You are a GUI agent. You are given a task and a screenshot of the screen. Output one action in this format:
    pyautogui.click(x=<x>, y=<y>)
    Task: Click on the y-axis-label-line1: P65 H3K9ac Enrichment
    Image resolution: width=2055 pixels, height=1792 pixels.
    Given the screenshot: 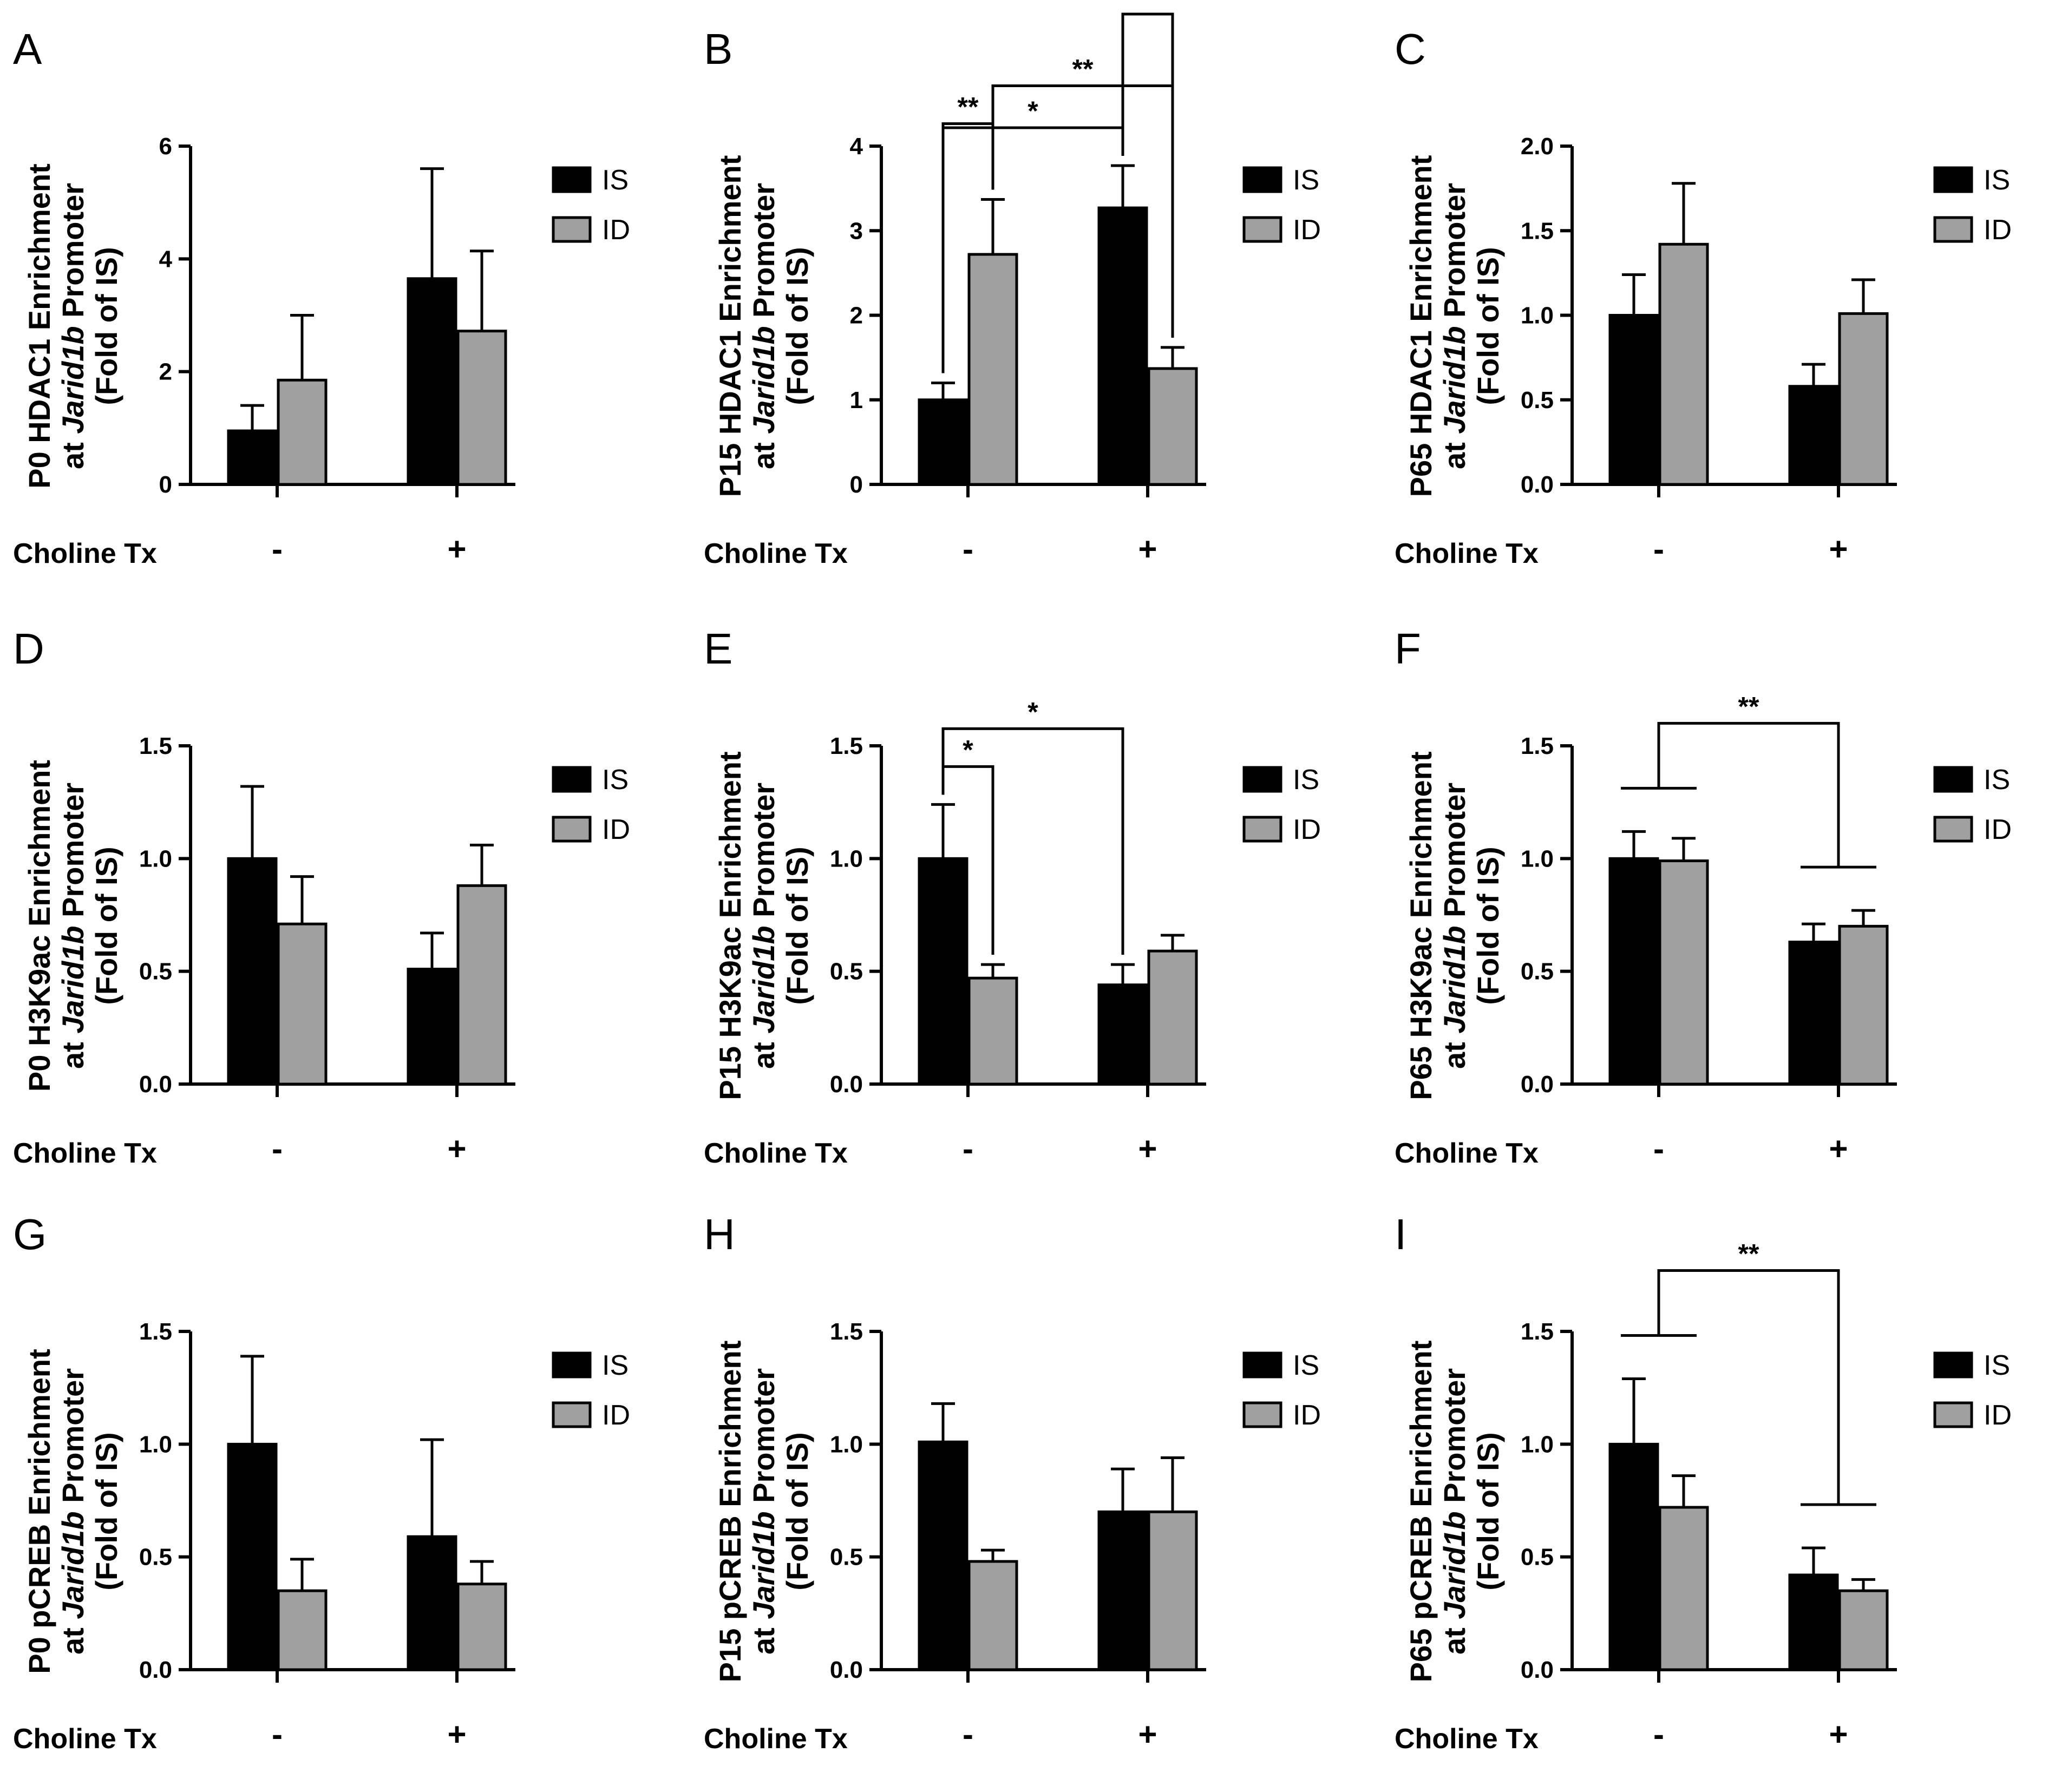 What is the action you would take?
    pyautogui.click(x=1421, y=925)
    